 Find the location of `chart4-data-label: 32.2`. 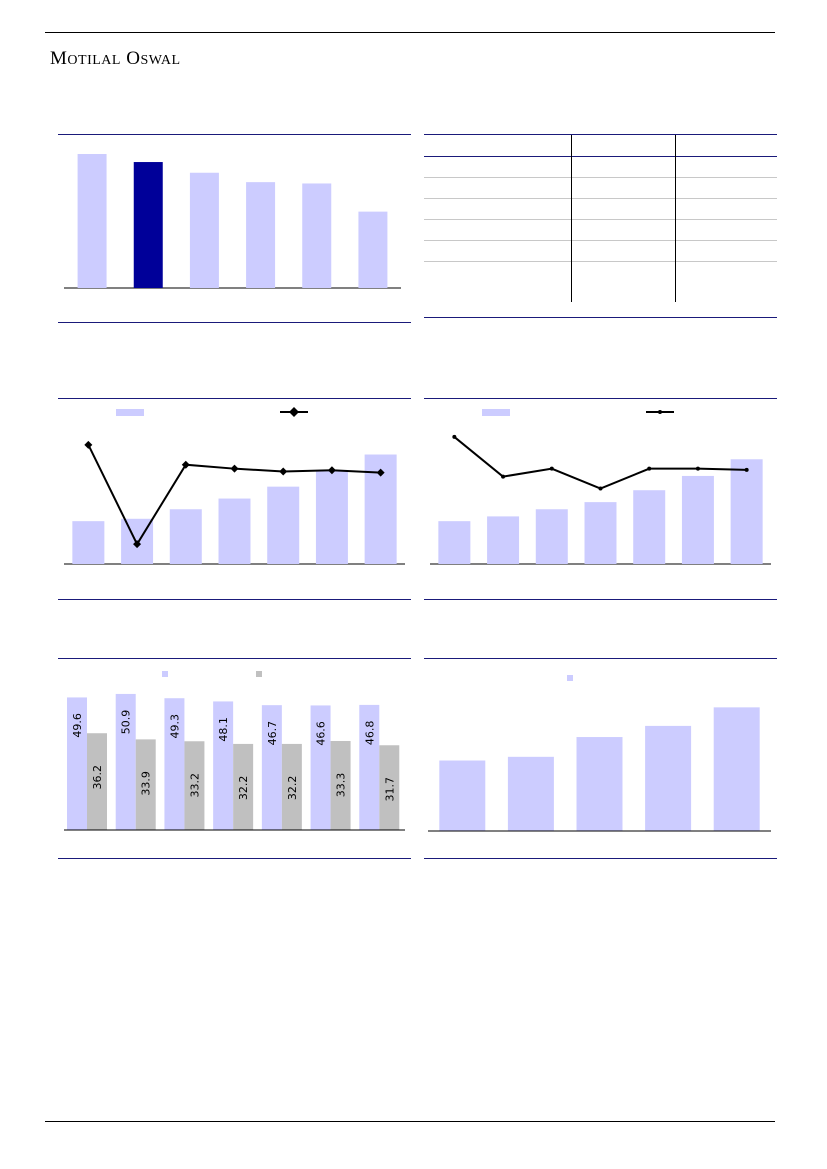

chart4-data-label: 32.2 is located at coordinates (292, 788).